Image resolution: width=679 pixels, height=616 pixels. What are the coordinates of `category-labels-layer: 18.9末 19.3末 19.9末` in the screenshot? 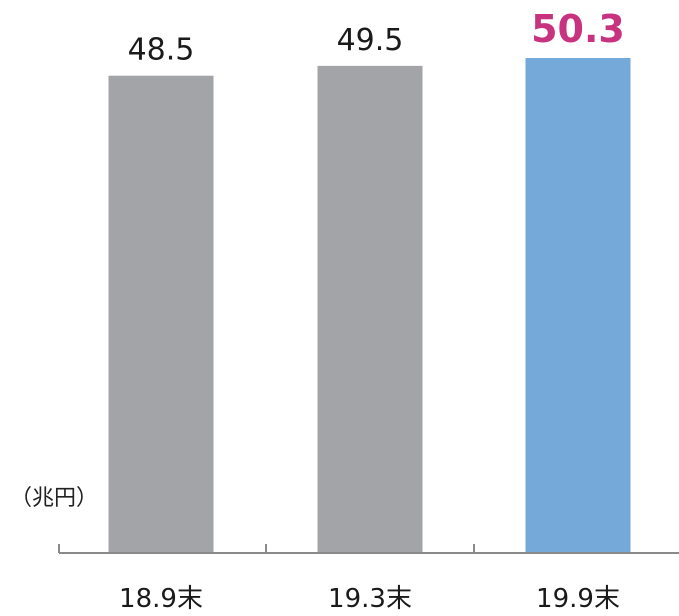 It's located at (369, 599).